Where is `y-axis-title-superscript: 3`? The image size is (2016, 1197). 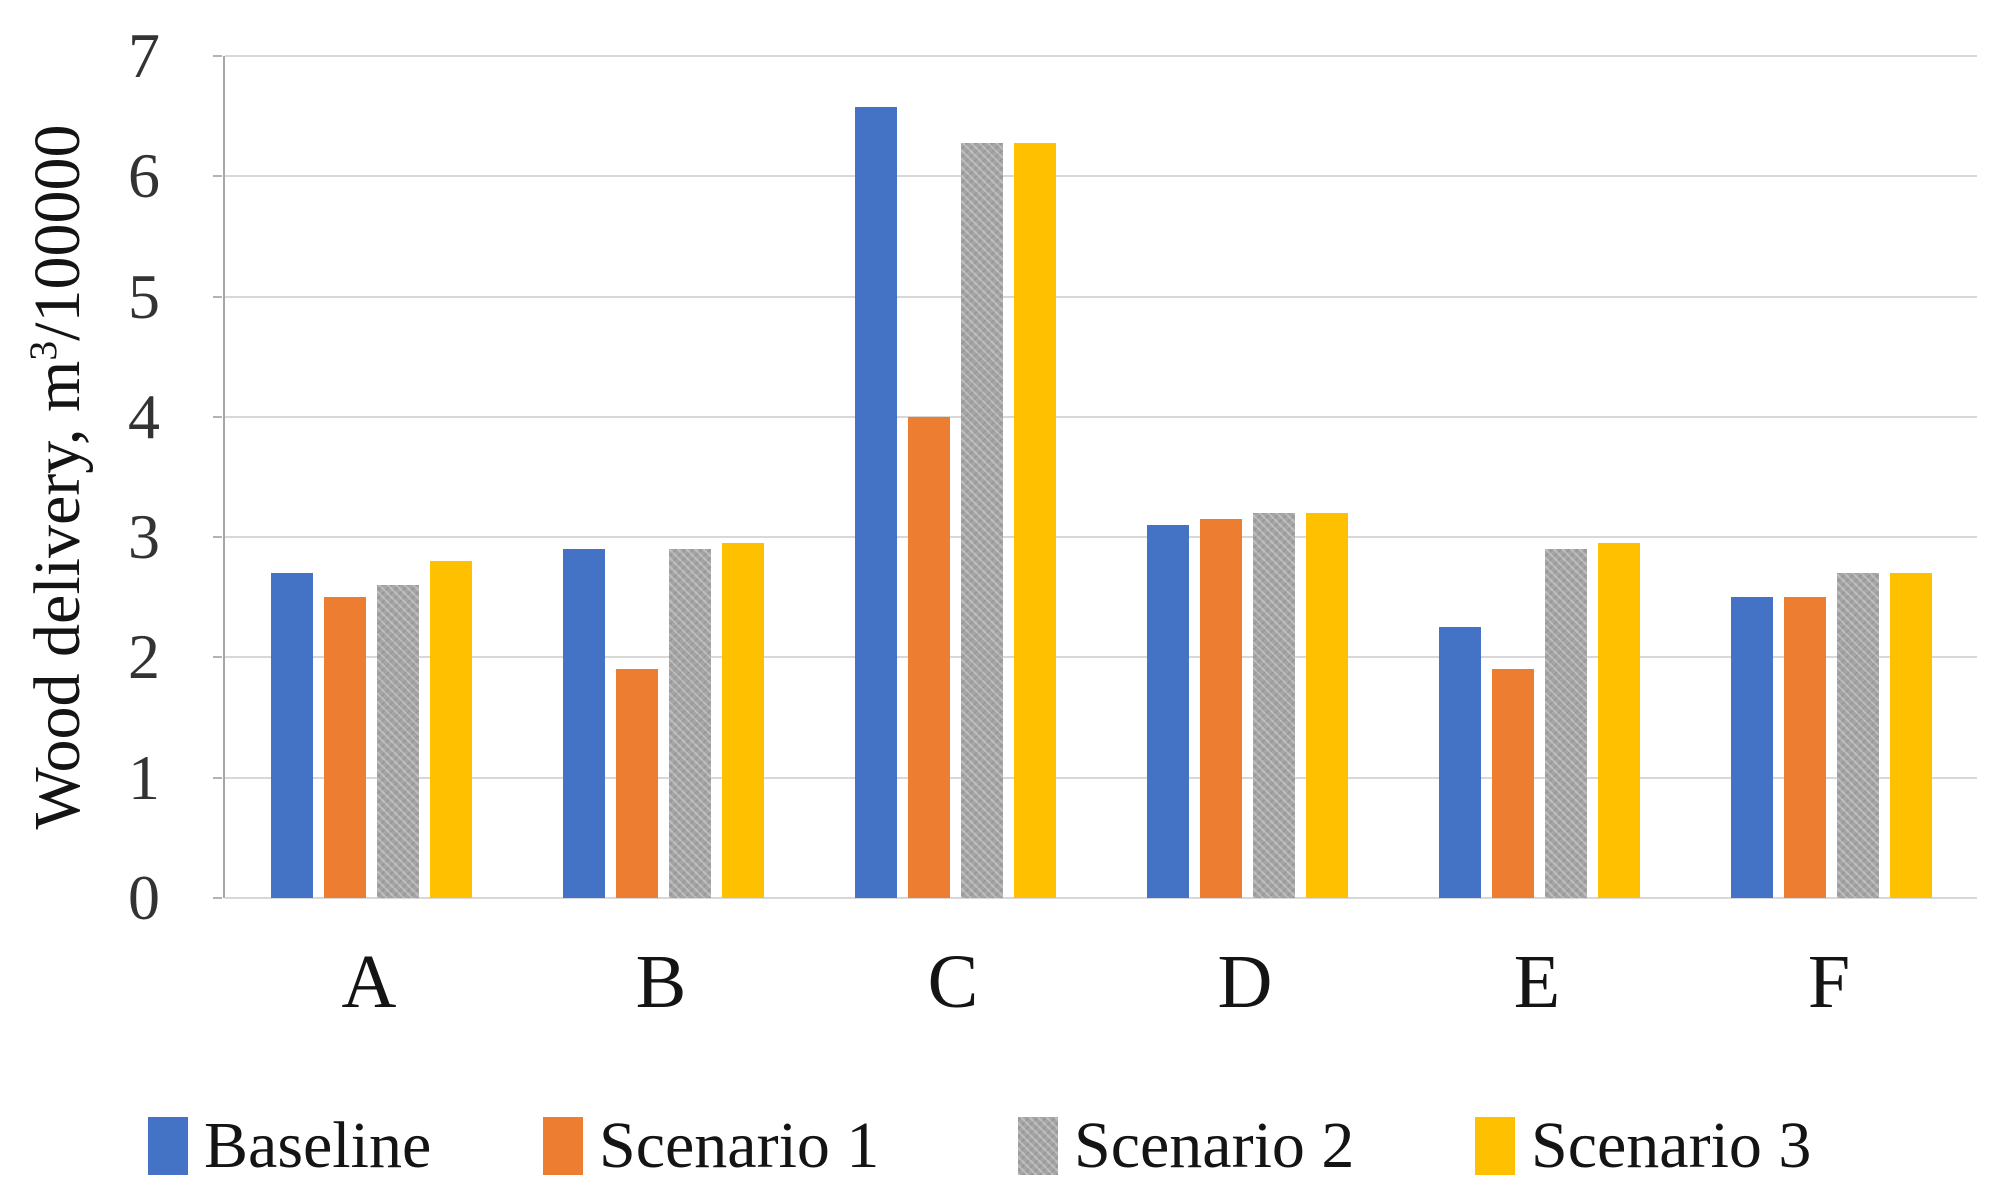
y-axis-title-superscript: 3 is located at coordinates (43, 350).